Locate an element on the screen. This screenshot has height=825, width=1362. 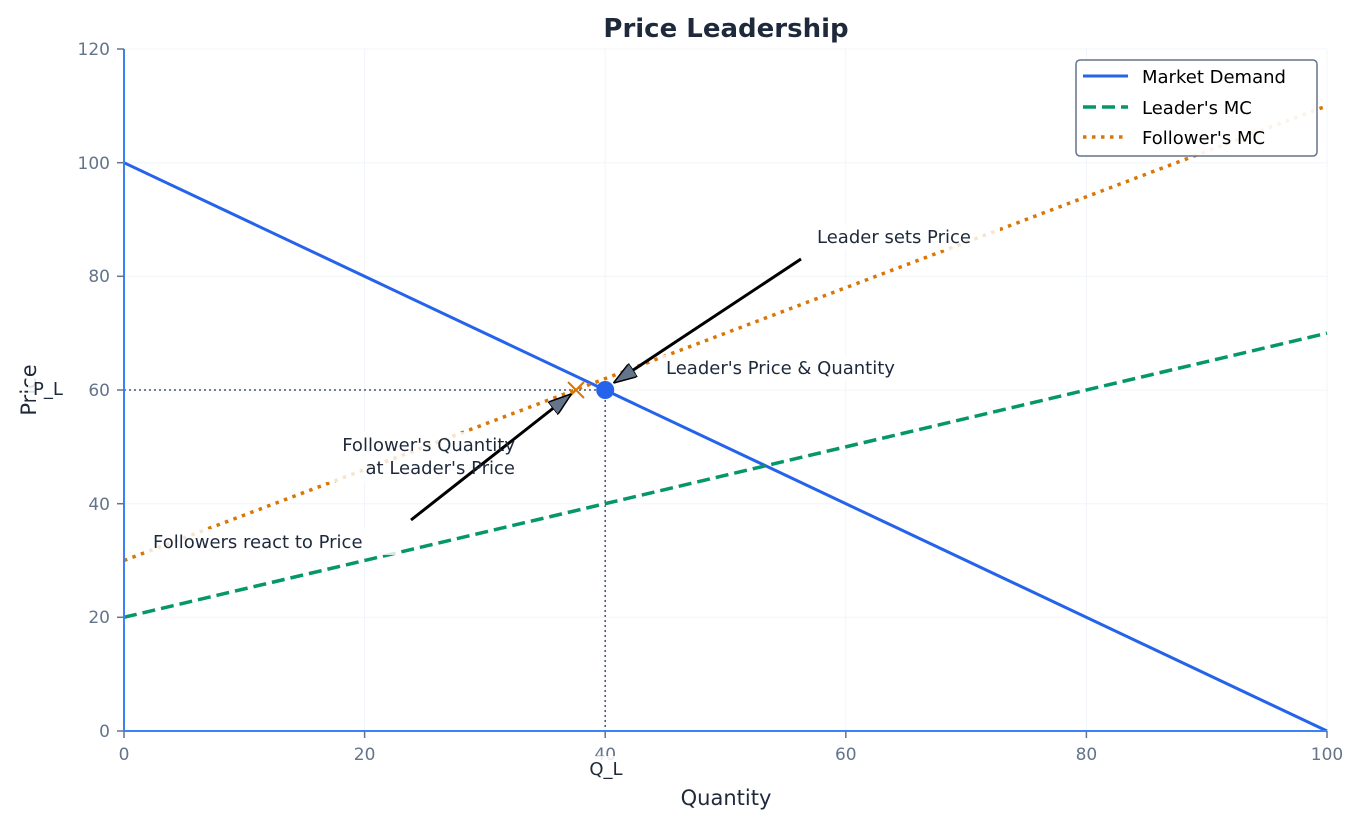
y-tick-labels: 0 20 40 60 80 100 120 is located at coordinates (94, 391).